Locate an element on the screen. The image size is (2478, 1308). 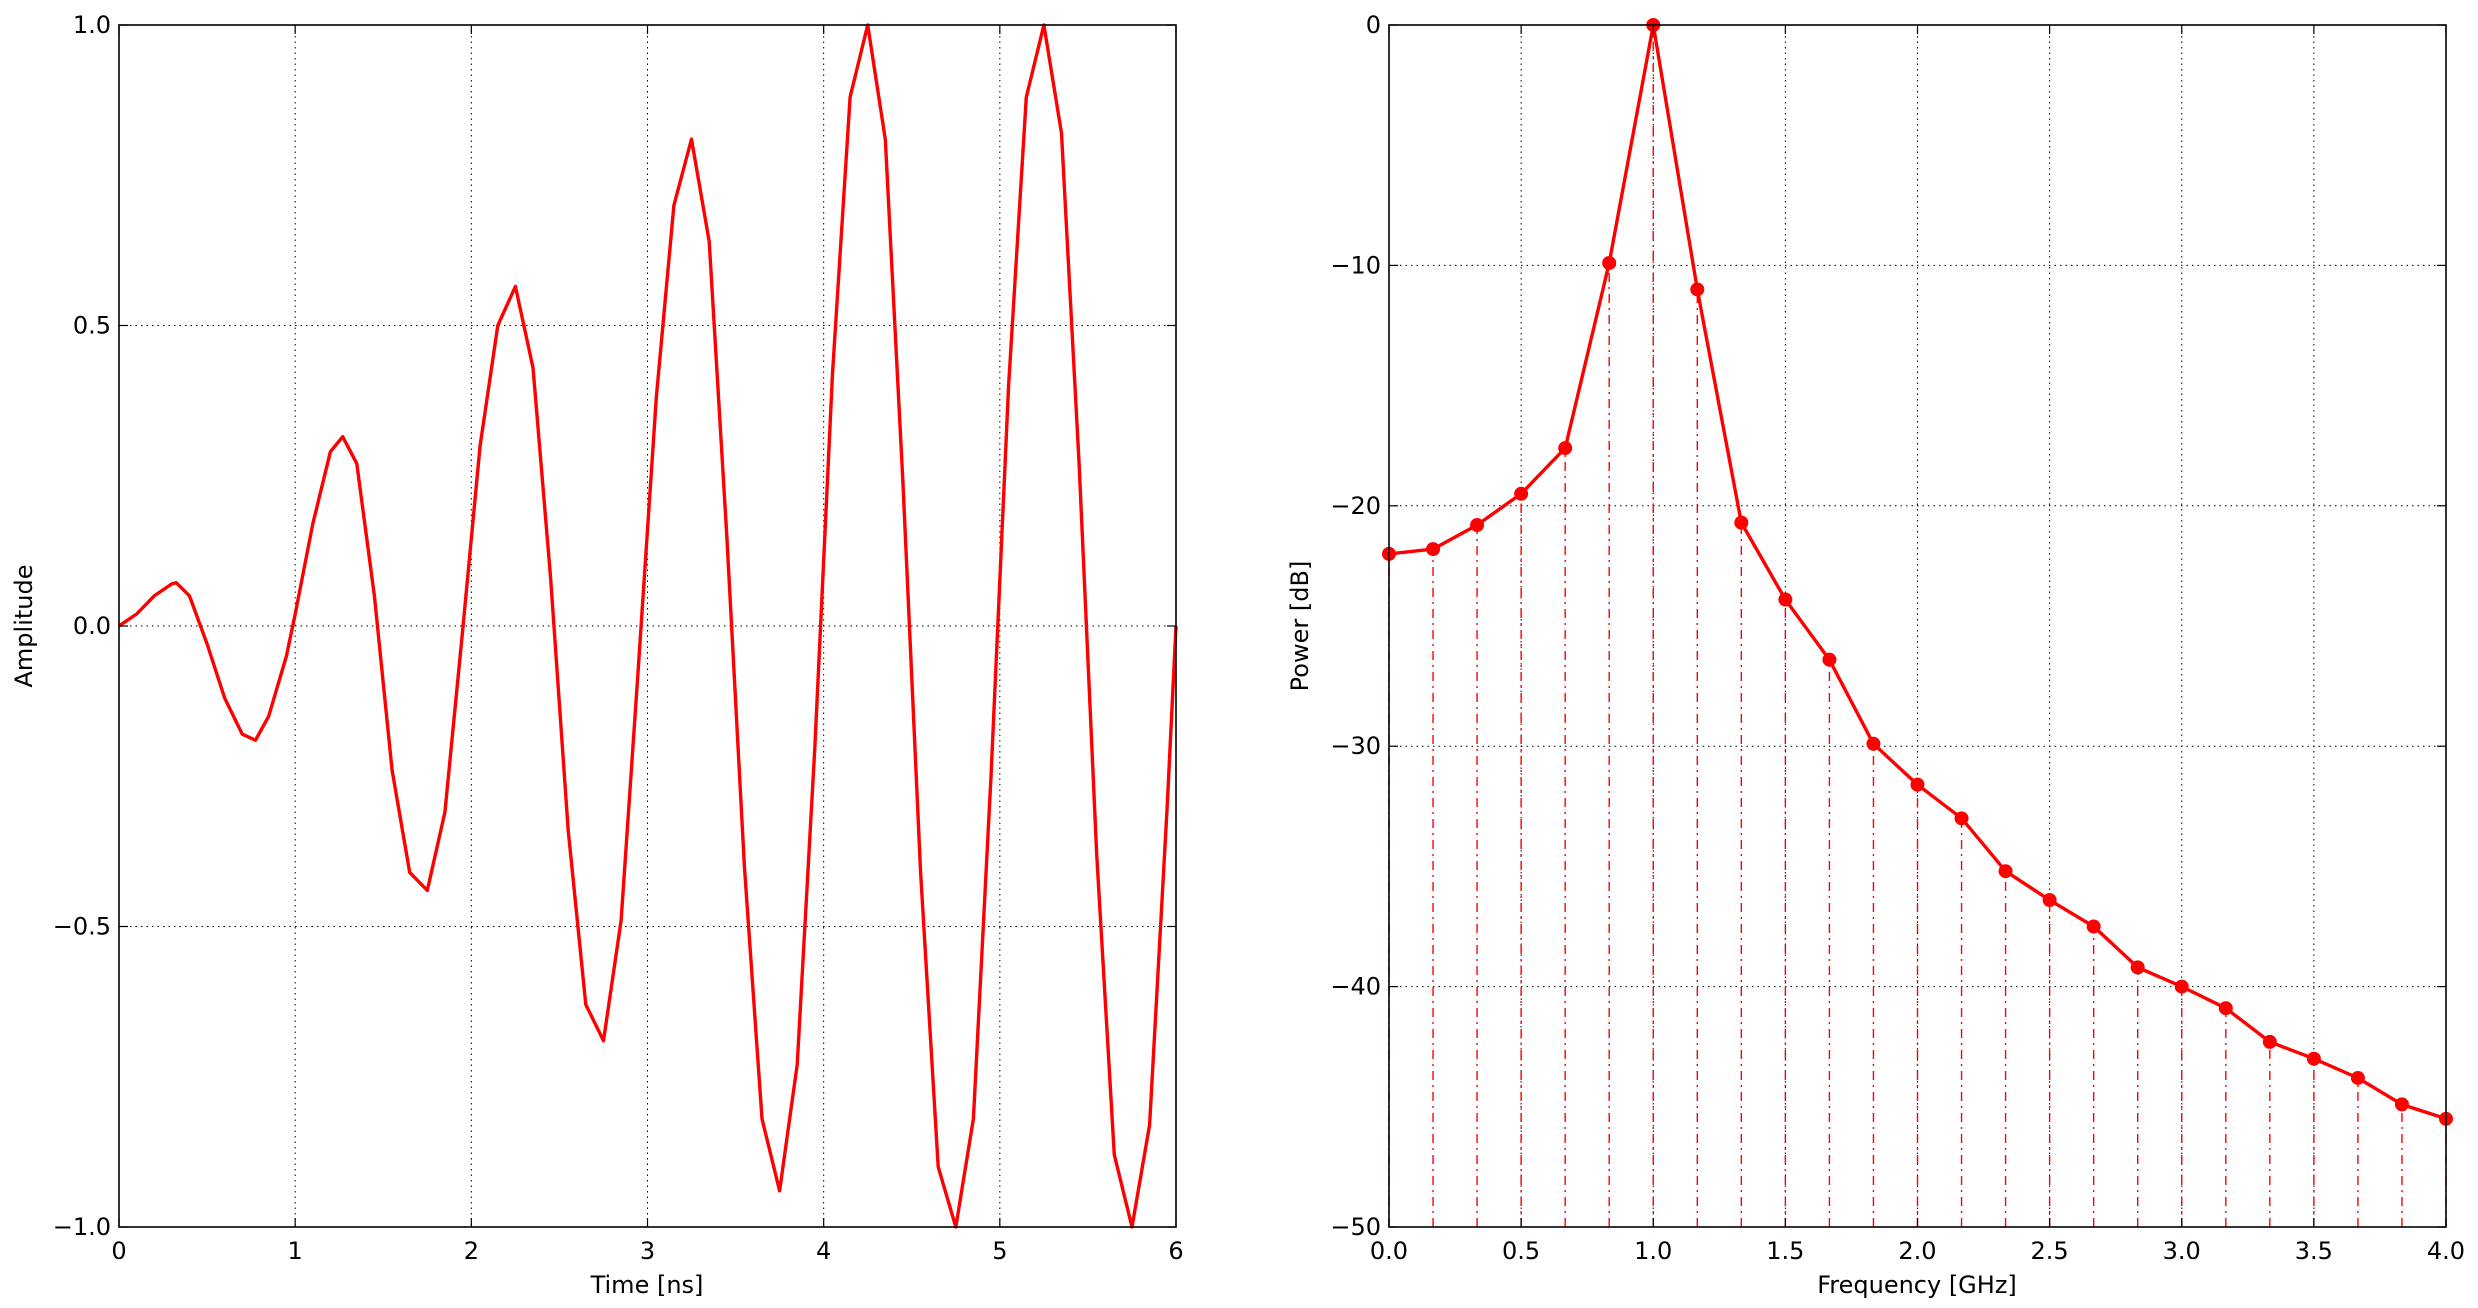
y-tick-label: 0.5 is located at coordinates (92, 326).